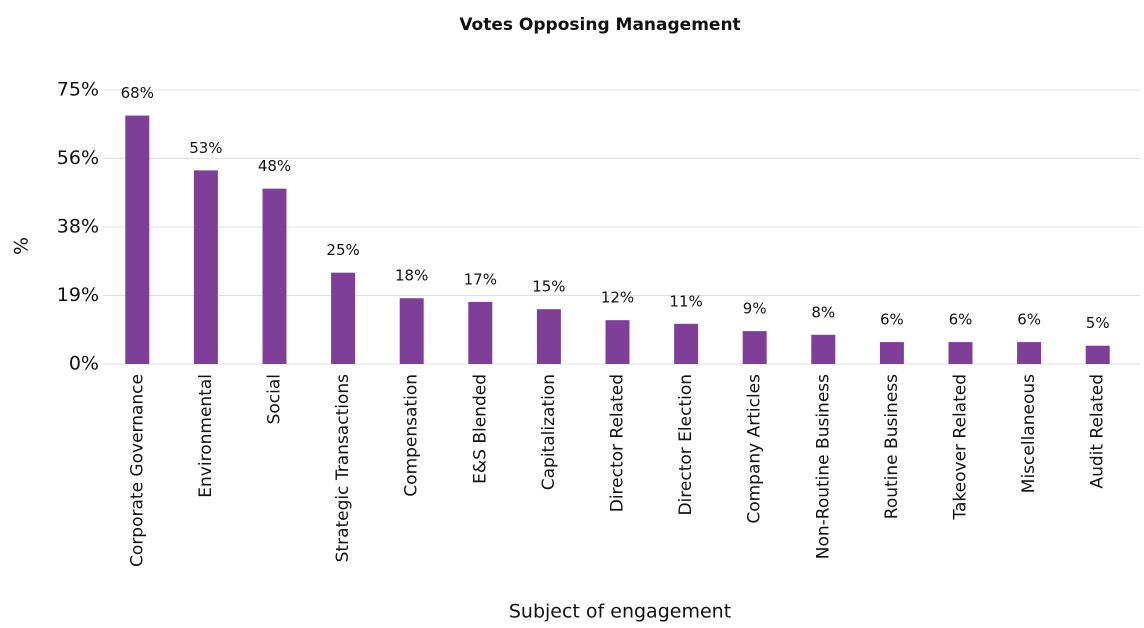  Describe the element at coordinates (275, 399) in the screenshot. I see `x-tick-label: Social` at that location.